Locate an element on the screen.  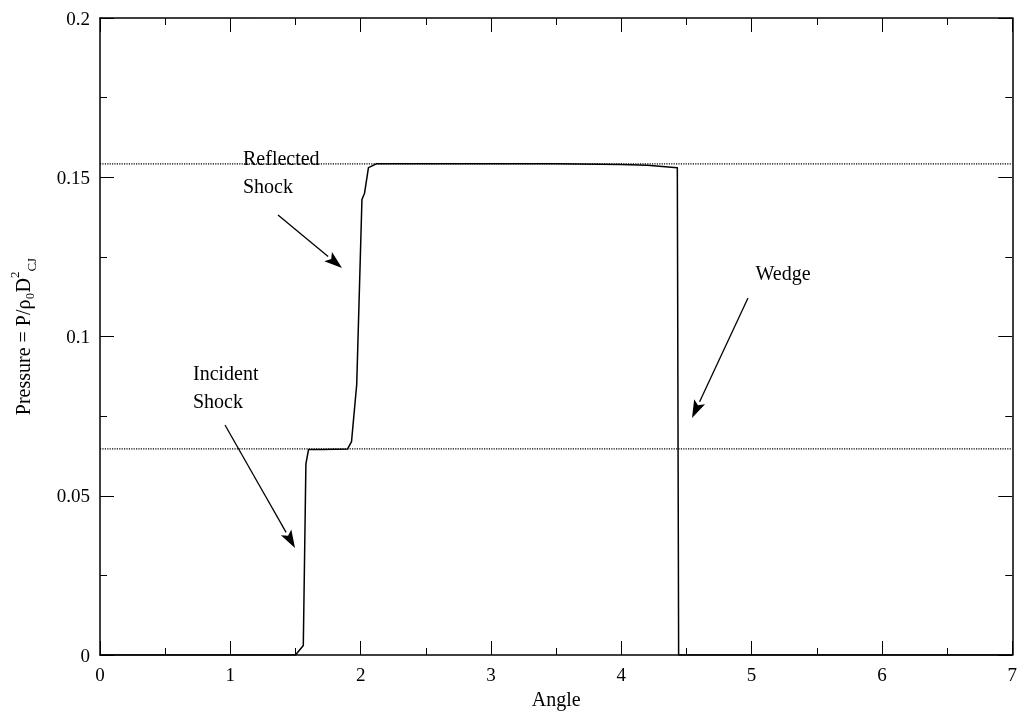
y-tick-label: 0.15 is located at coordinates (73, 177).